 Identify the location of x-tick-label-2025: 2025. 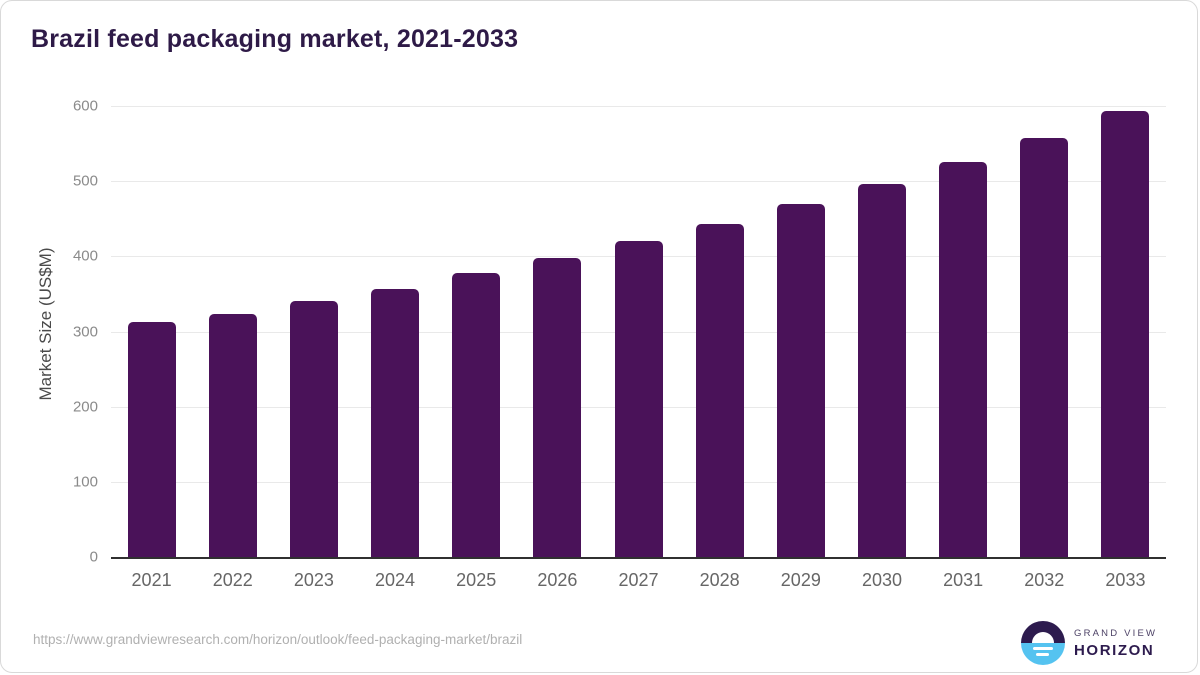
(476, 580).